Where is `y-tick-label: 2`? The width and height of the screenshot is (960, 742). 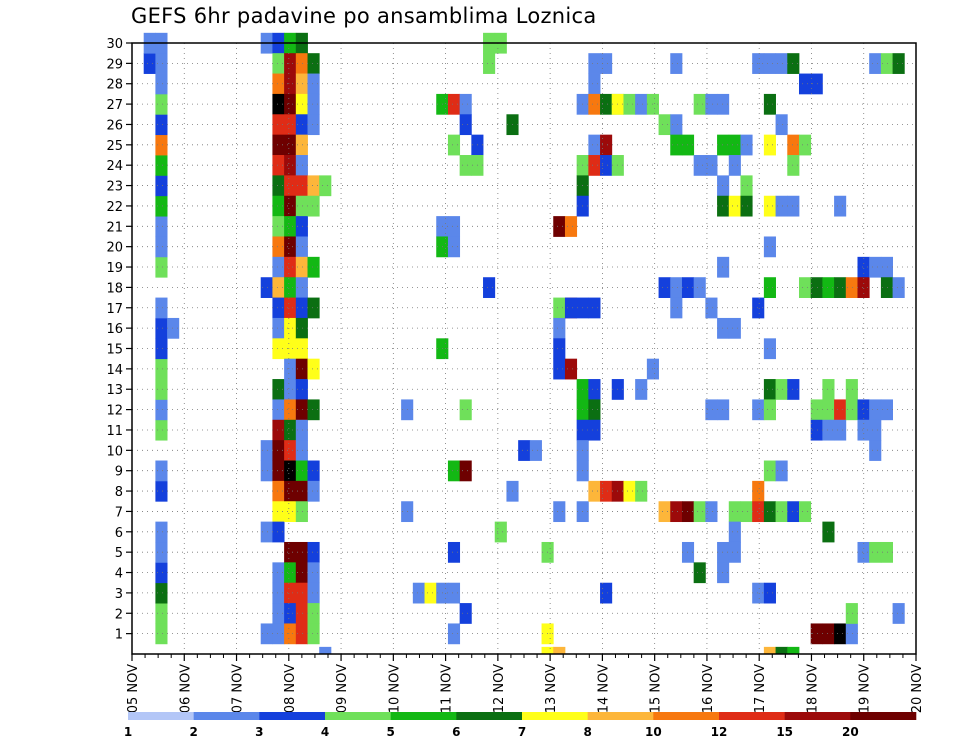 y-tick-label: 2 is located at coordinates (119, 614).